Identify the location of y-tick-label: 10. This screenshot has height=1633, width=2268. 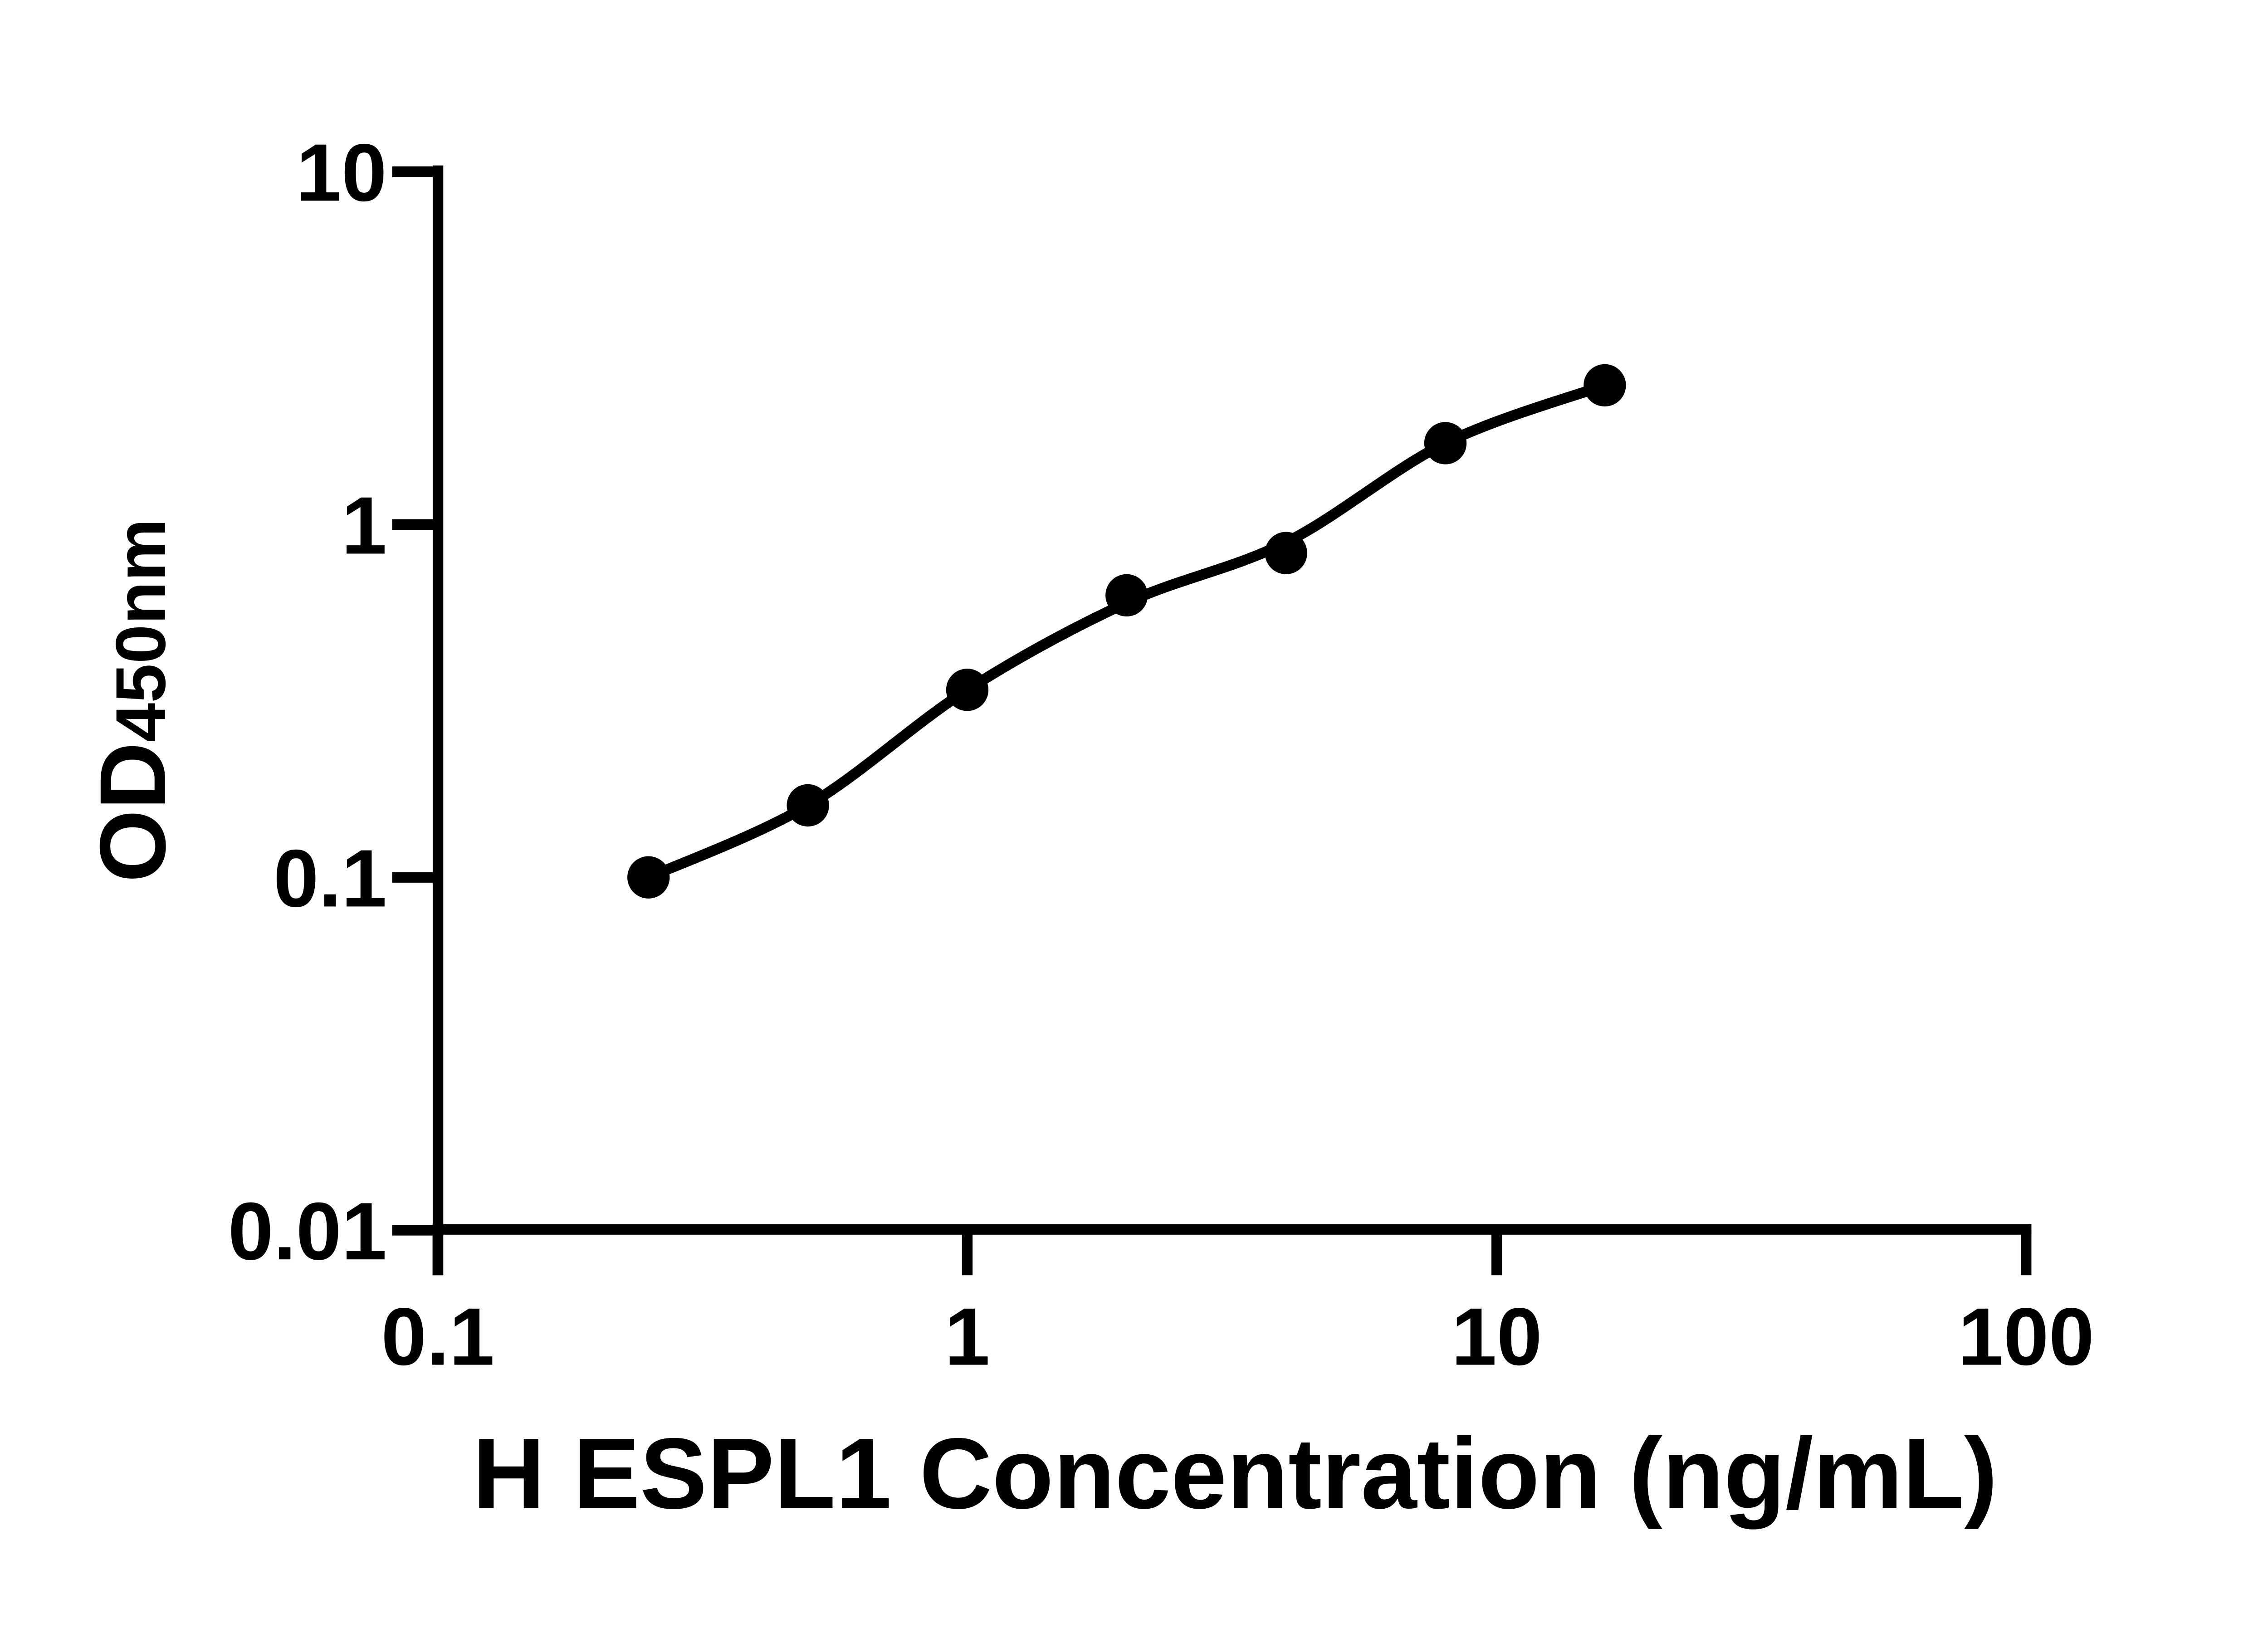
(341, 173).